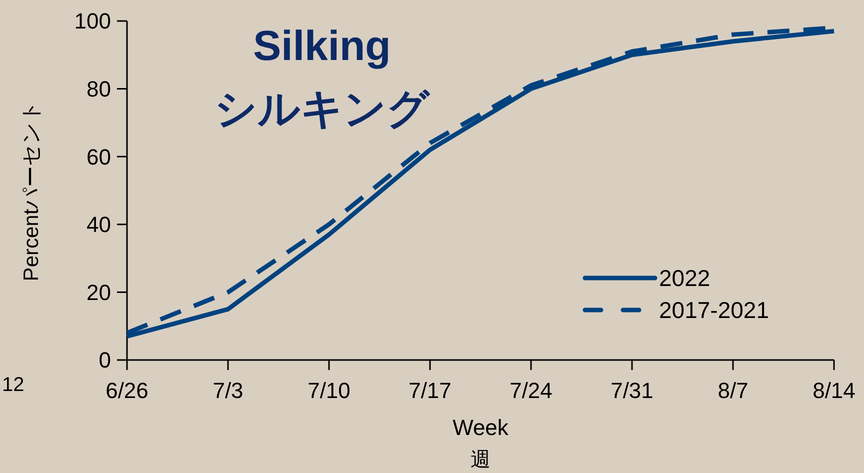 Image resolution: width=864 pixels, height=473 pixels. I want to click on x-tick-label: 7/24, so click(531, 390).